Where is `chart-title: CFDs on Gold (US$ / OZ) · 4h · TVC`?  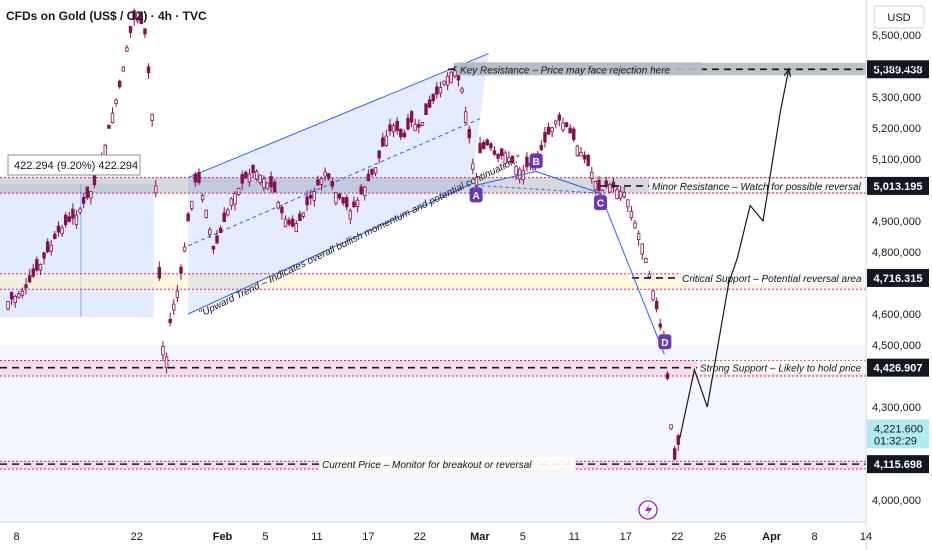 chart-title: CFDs on Gold (US$ / OZ) · 4h · TVC is located at coordinates (106, 16).